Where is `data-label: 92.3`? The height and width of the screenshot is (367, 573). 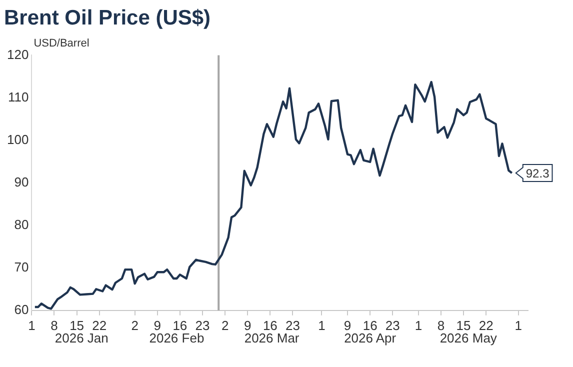 data-label: 92.3 is located at coordinates (538, 173).